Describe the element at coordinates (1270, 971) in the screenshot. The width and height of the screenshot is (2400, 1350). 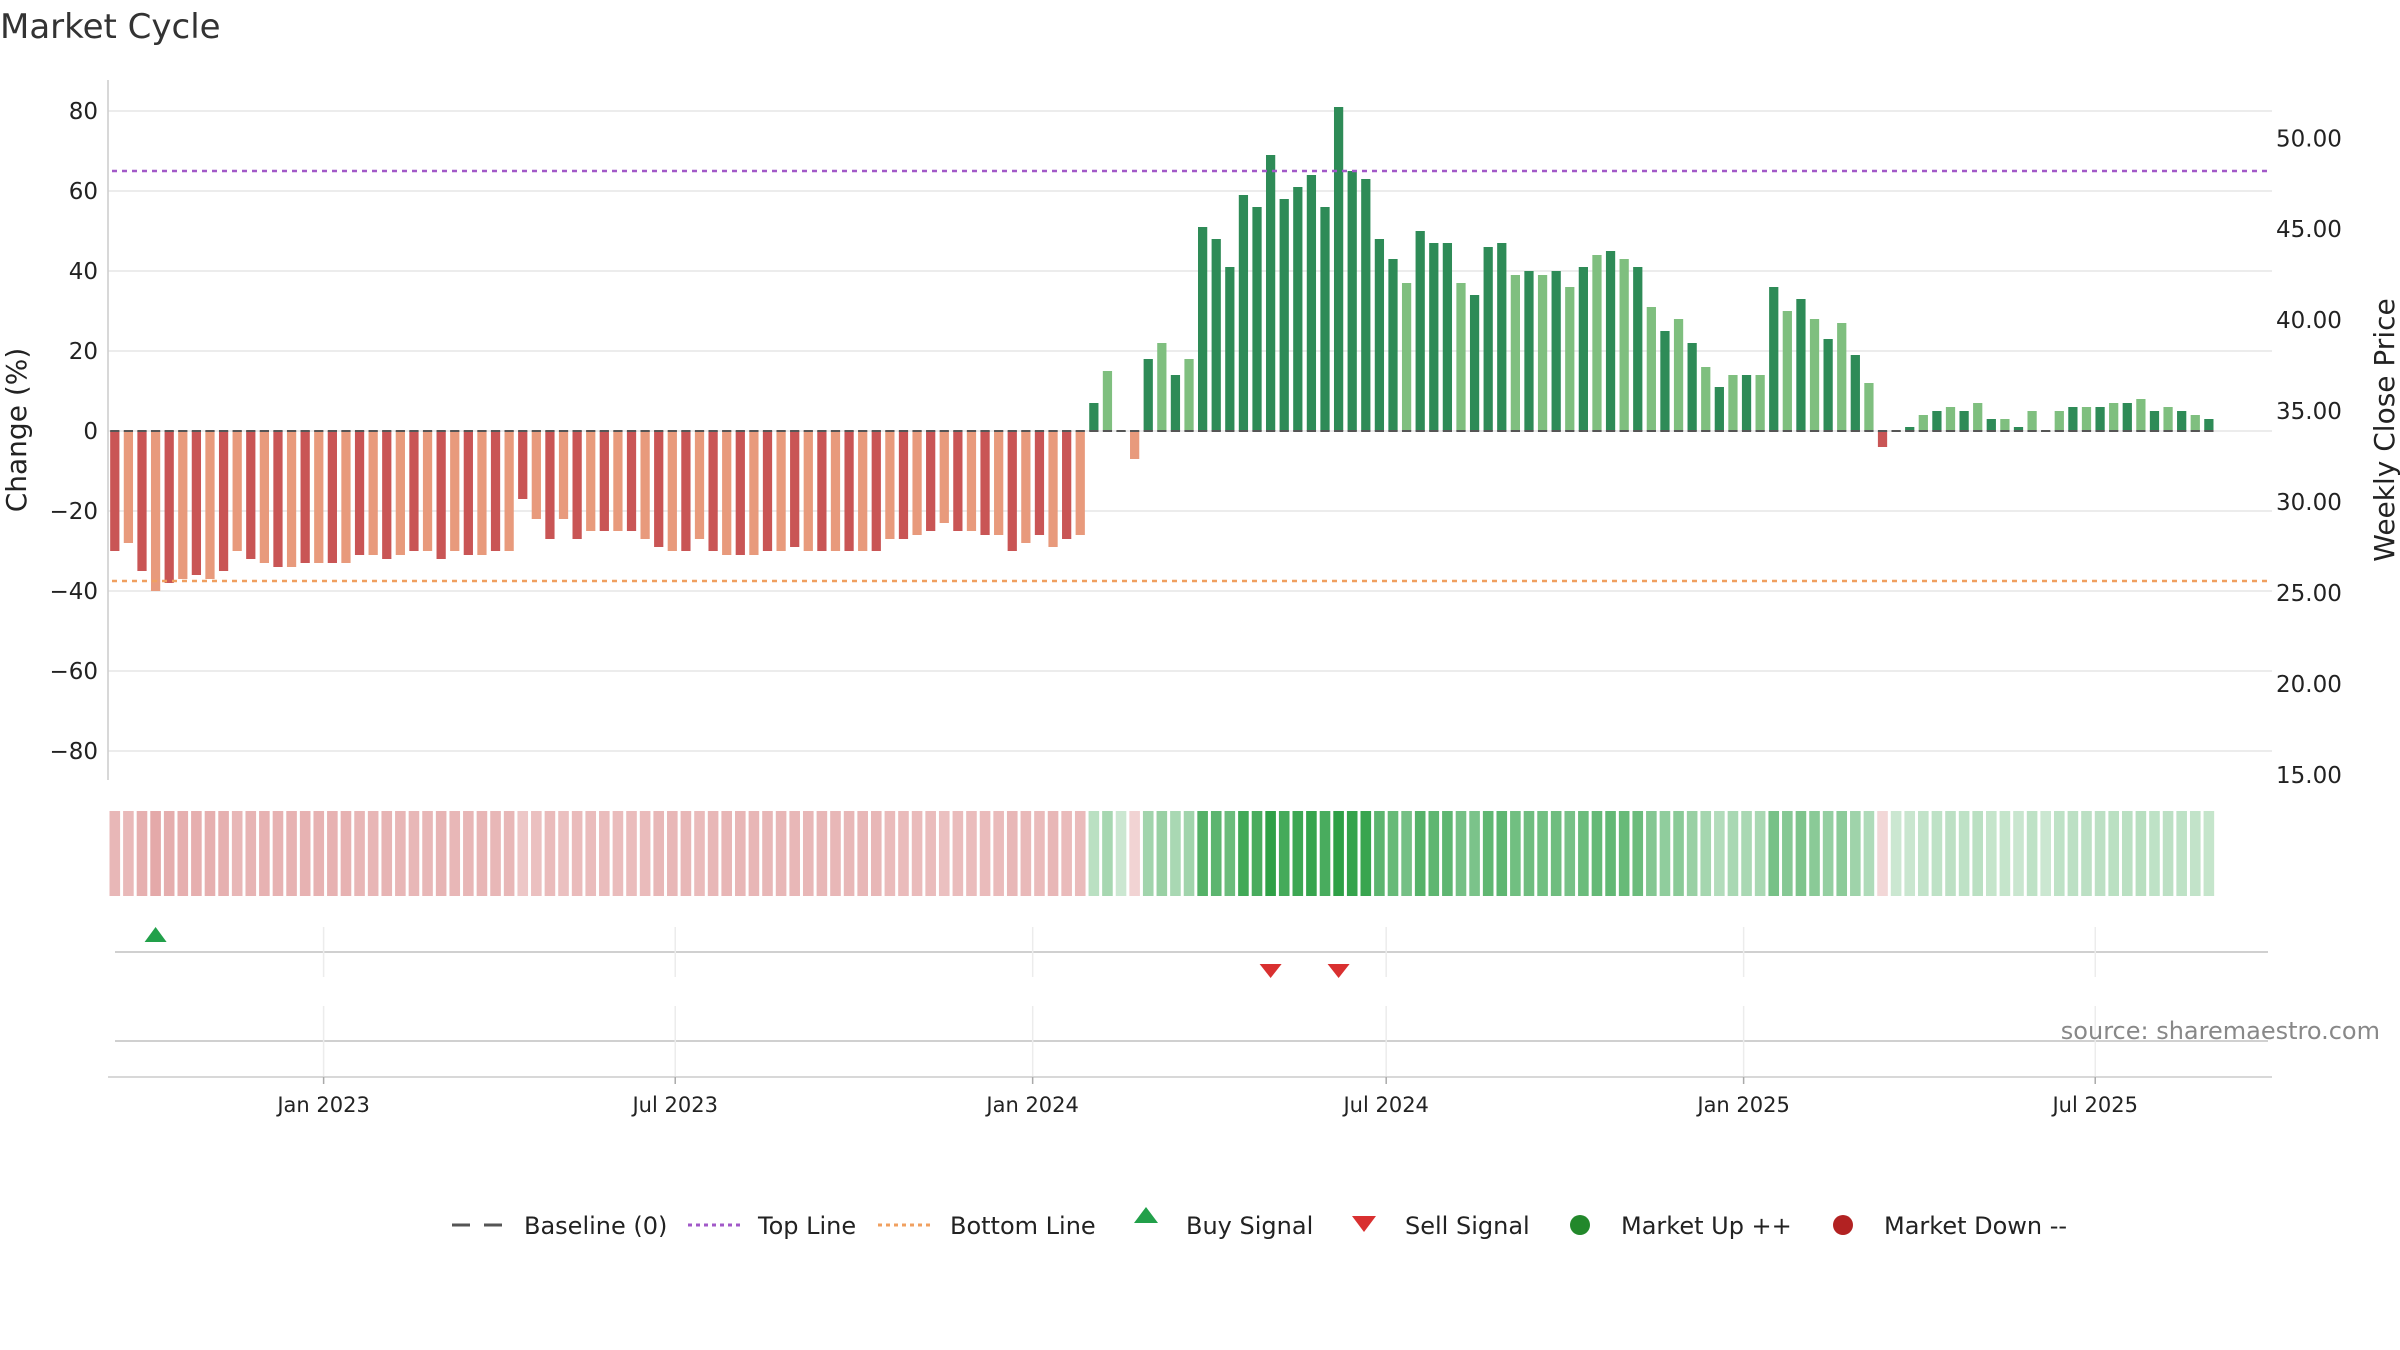
I see `sell-signal-marker` at that location.